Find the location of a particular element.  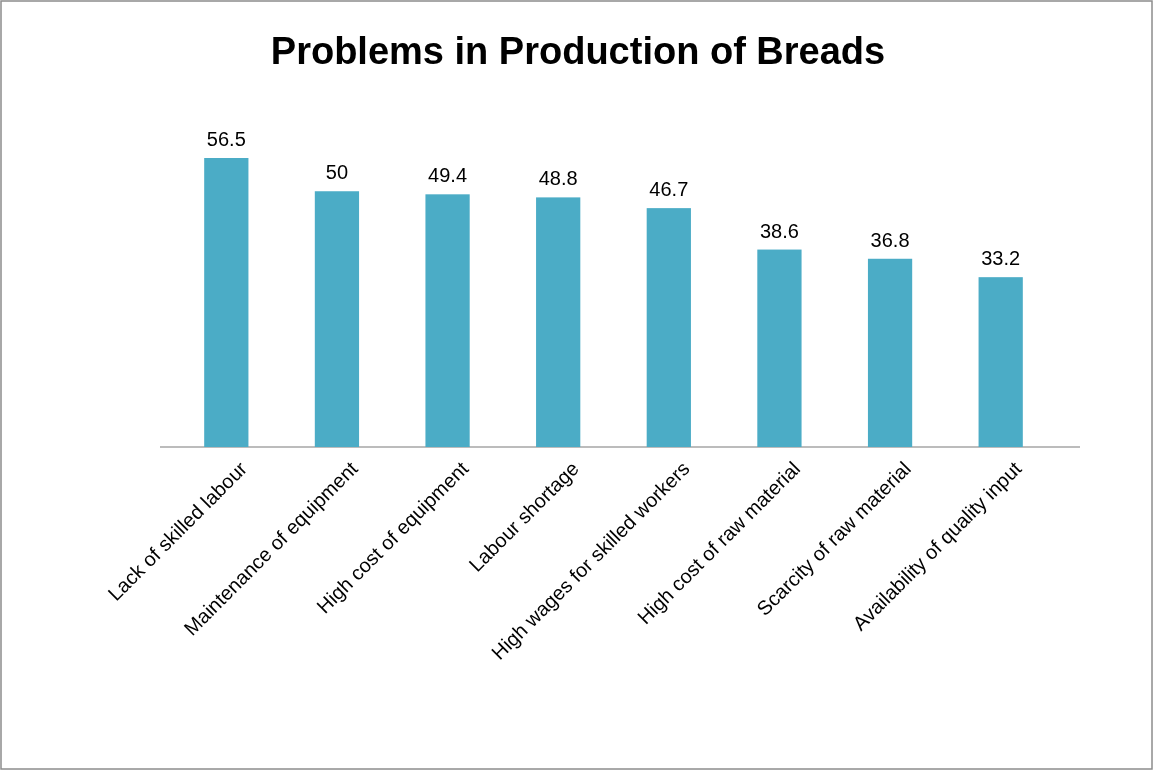

data-label: 50 is located at coordinates (337, 172).